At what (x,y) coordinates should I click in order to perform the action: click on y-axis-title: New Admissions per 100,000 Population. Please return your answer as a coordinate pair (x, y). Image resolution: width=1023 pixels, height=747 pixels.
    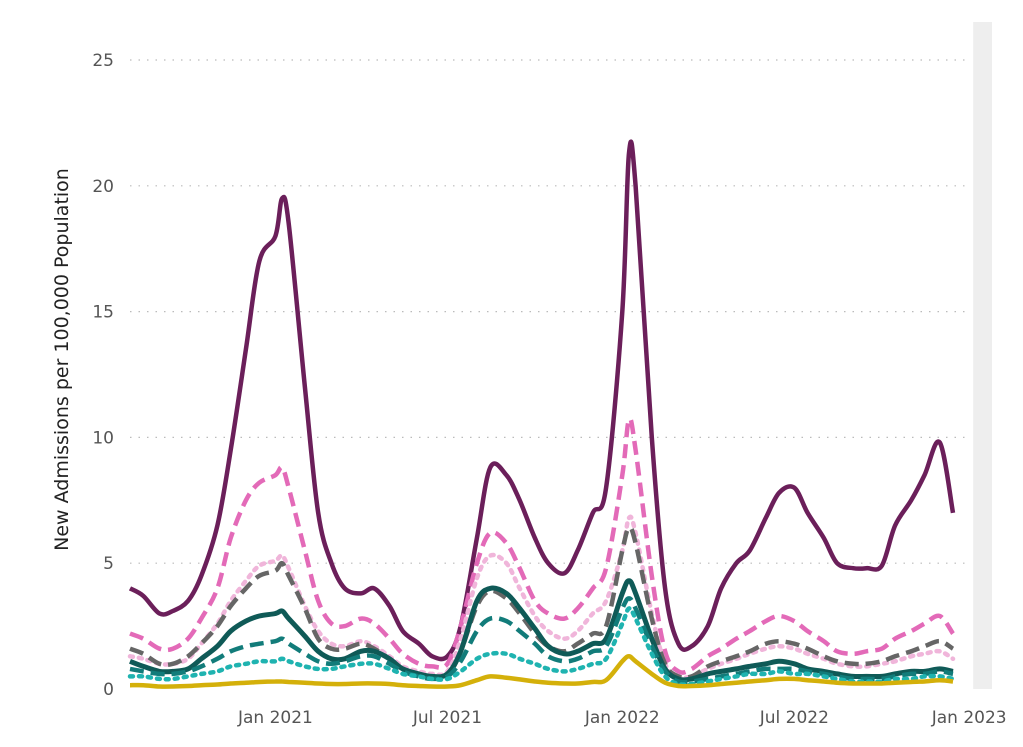
    Looking at the image, I should click on (62, 359).